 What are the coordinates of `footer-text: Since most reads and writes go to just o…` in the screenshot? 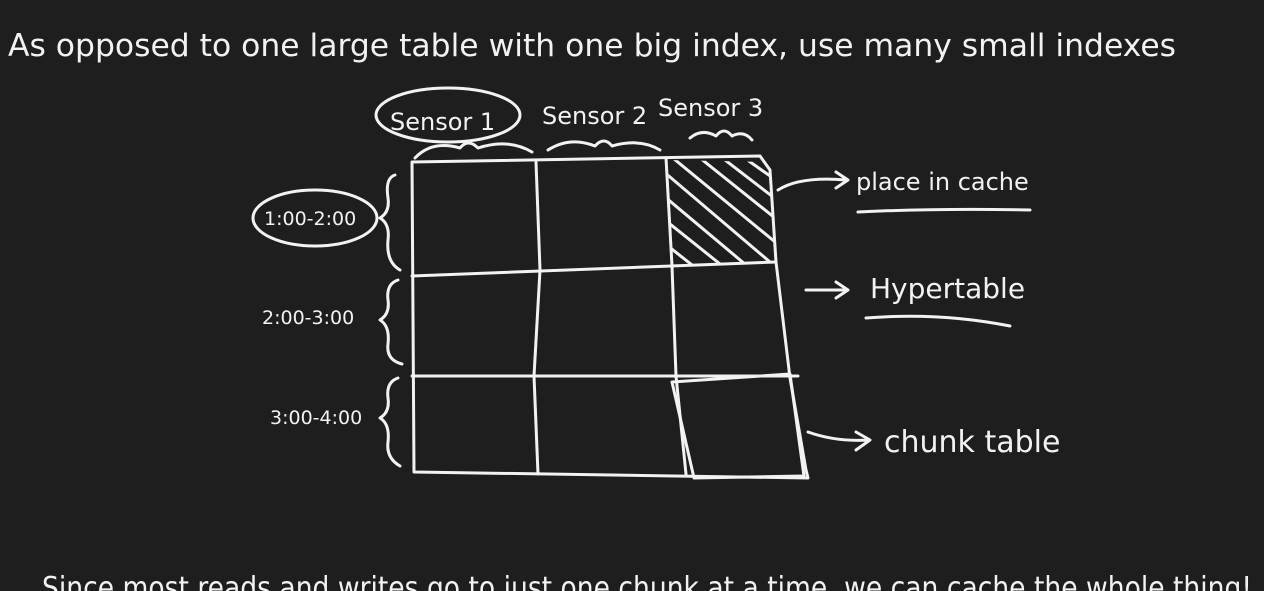 It's located at (647, 581).